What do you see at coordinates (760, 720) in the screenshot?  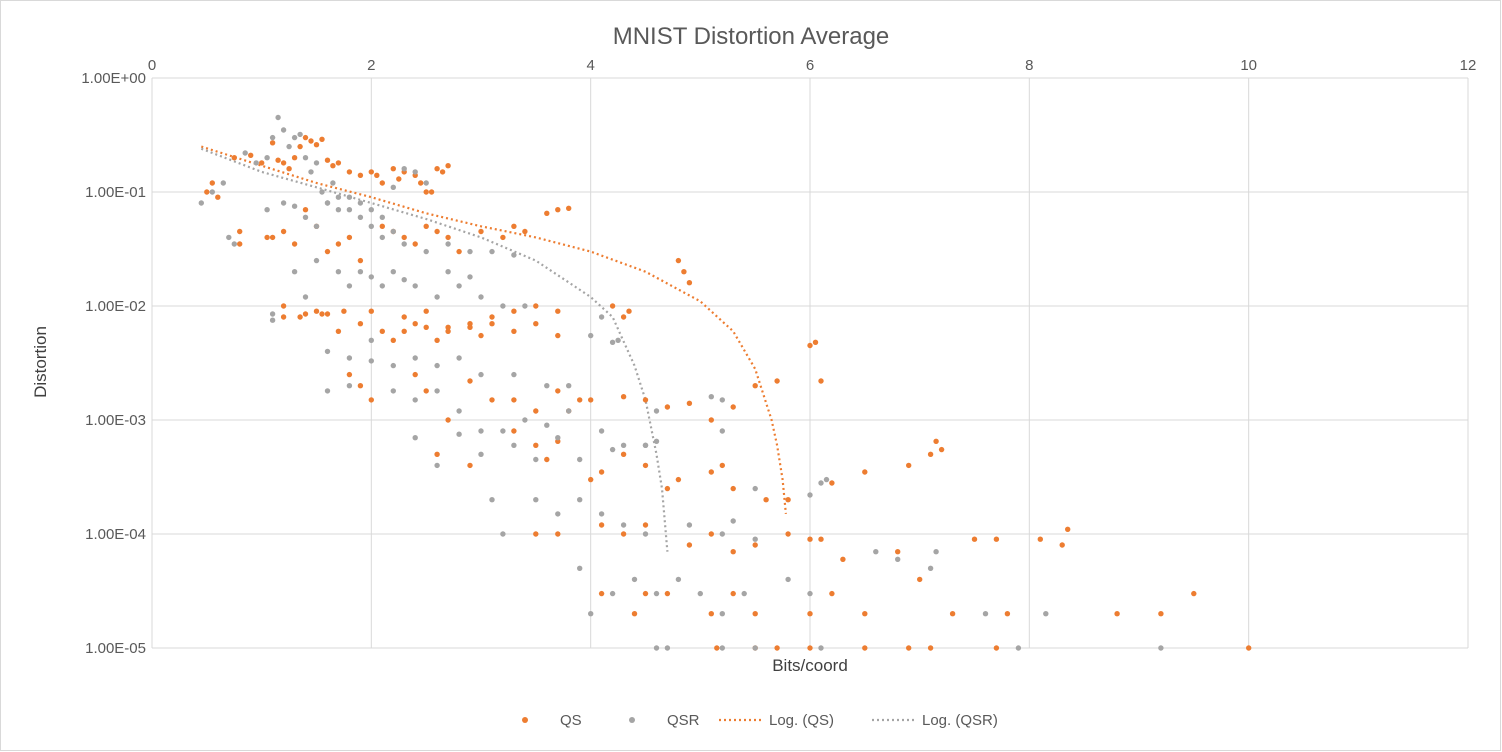 I see `legend: QS QSR Log. (QS) Log. (QSR)` at bounding box center [760, 720].